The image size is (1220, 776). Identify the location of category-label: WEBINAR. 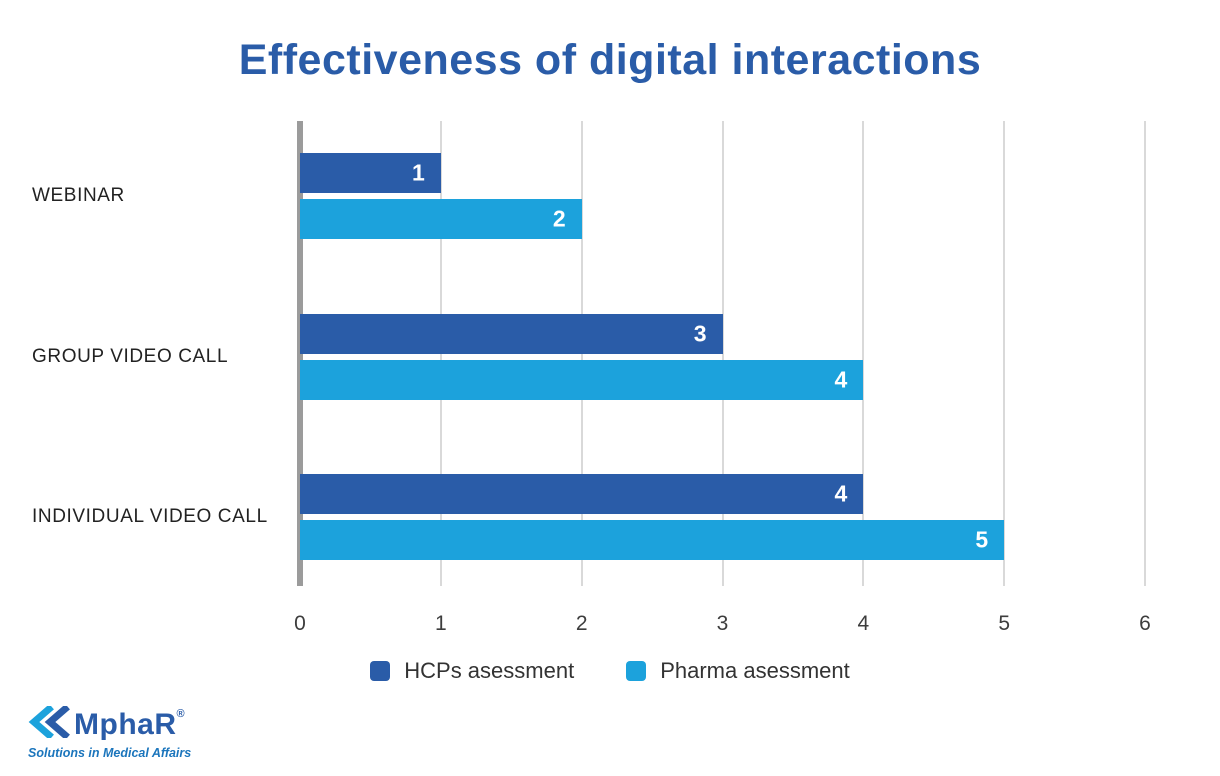
(78, 196).